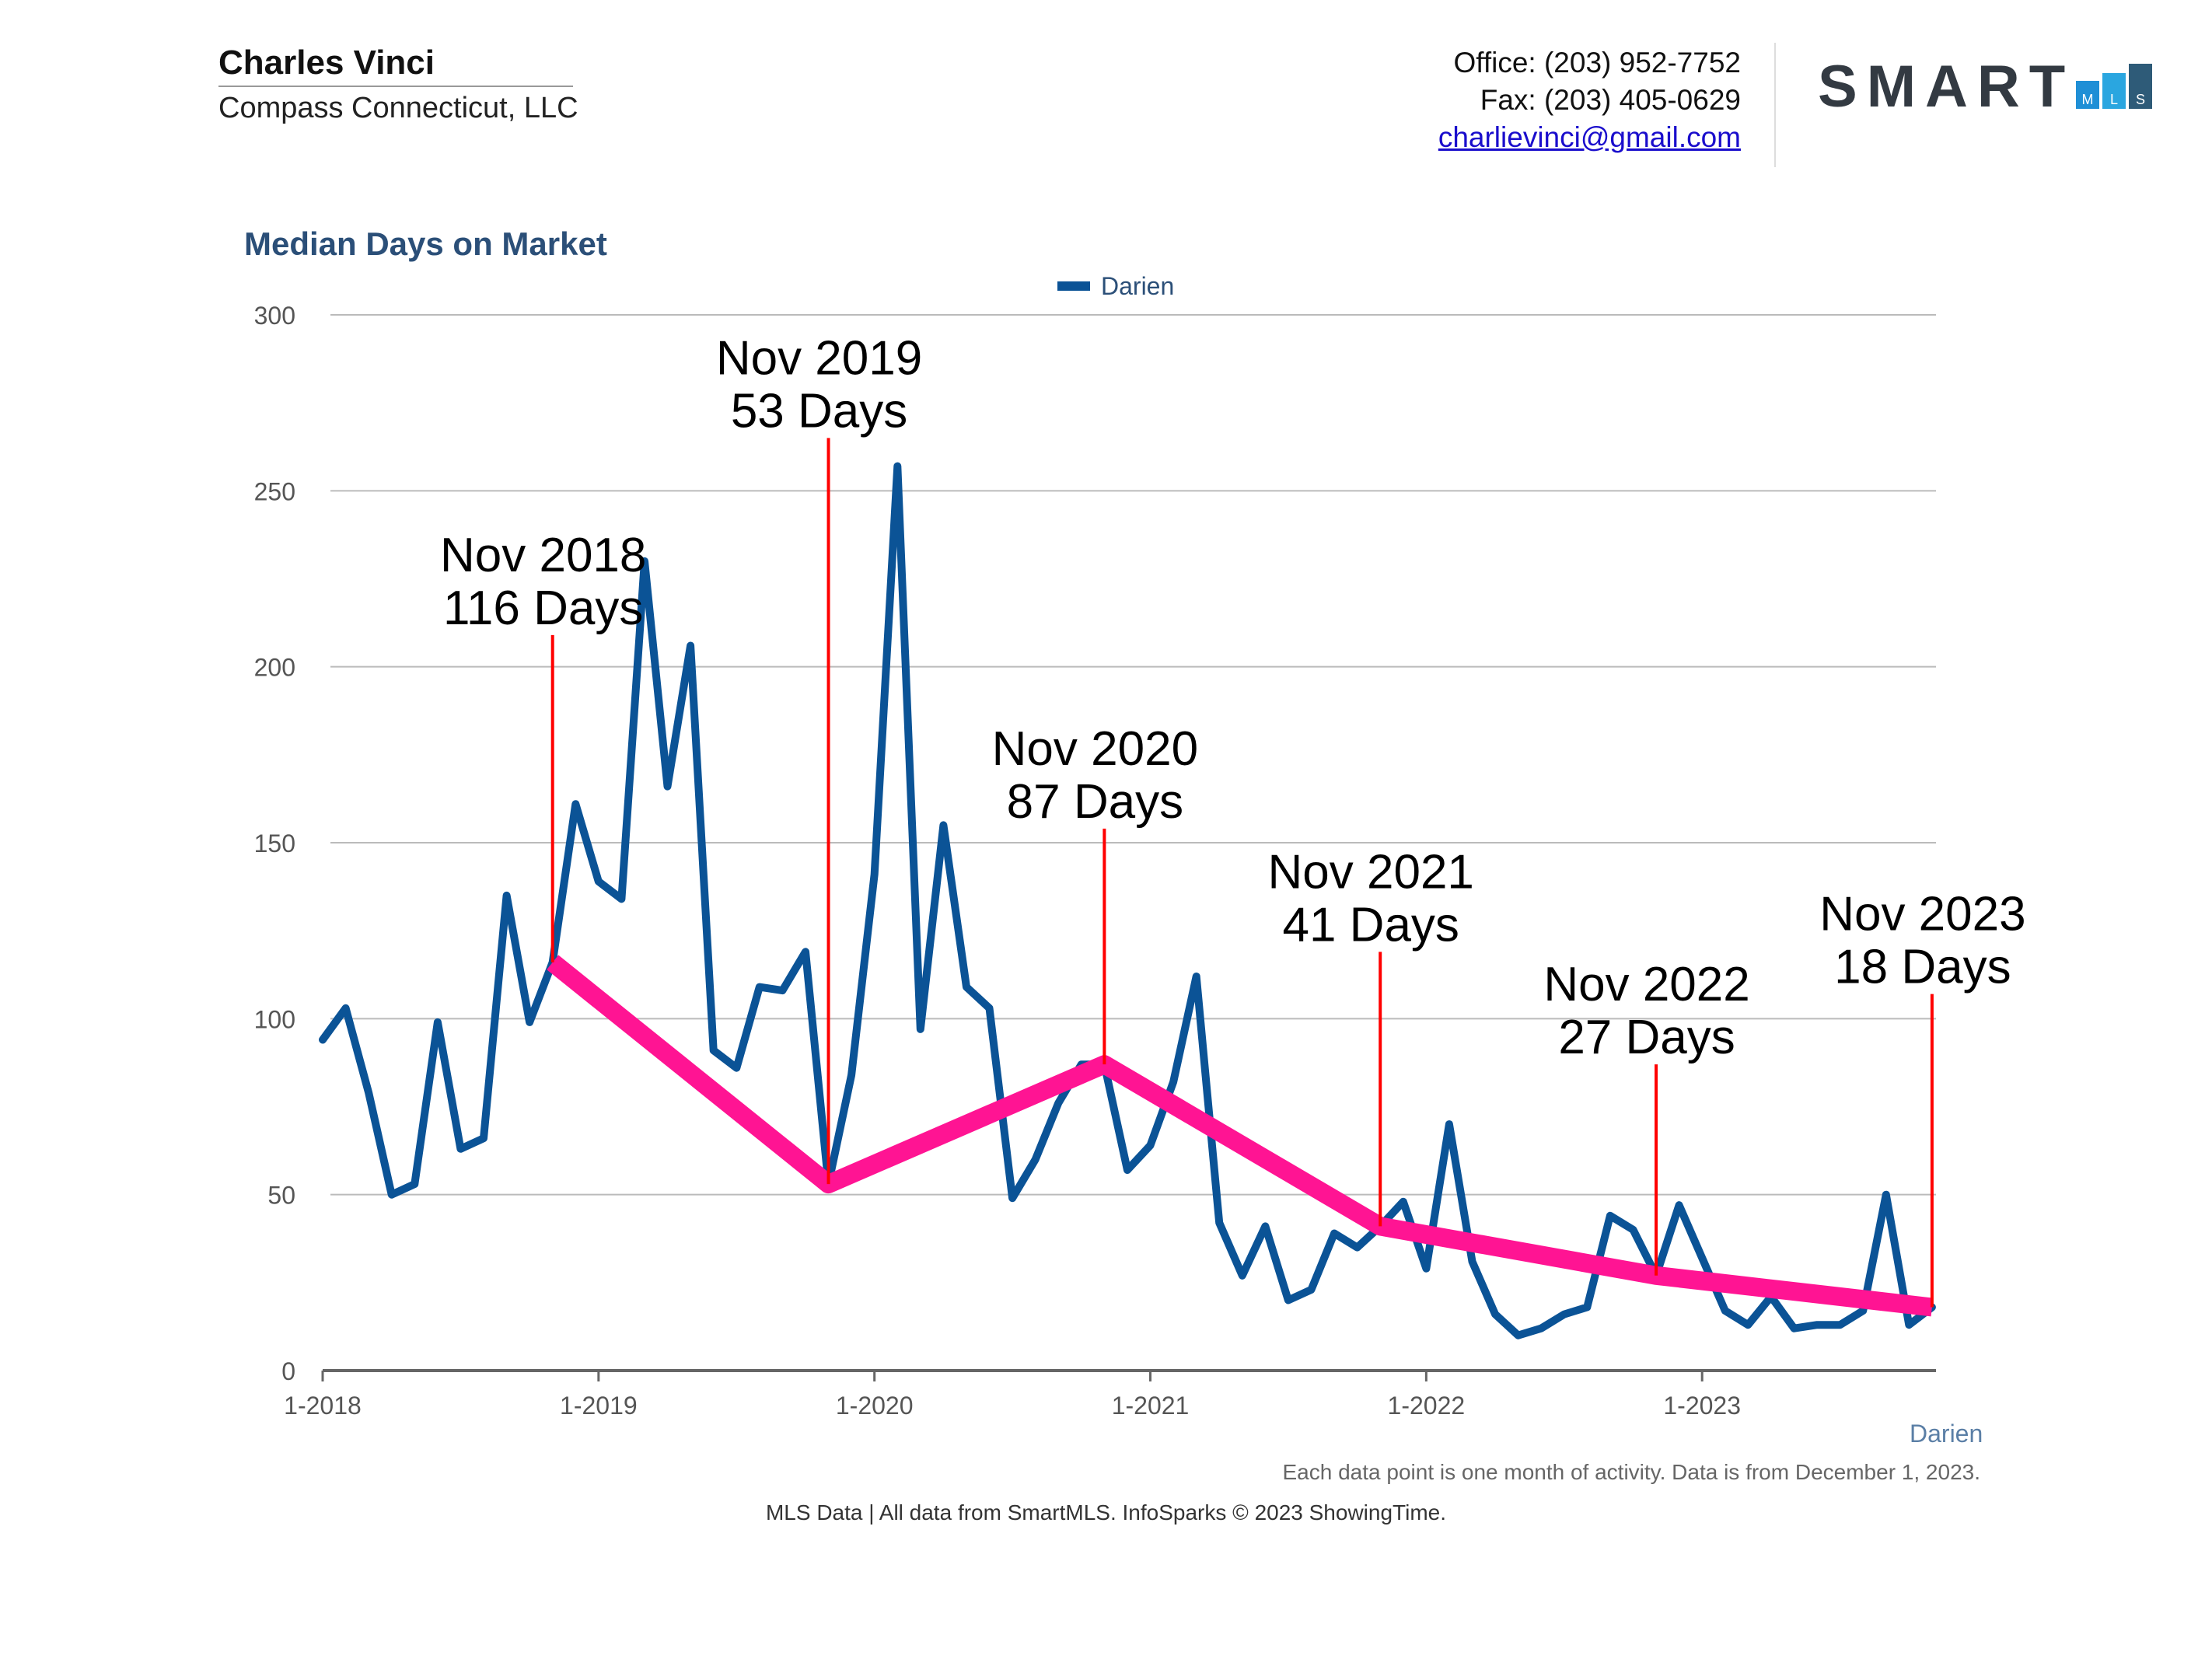 Image resolution: width=2212 pixels, height=1659 pixels. What do you see at coordinates (395, 86) in the screenshot?
I see `agent-divider` at bounding box center [395, 86].